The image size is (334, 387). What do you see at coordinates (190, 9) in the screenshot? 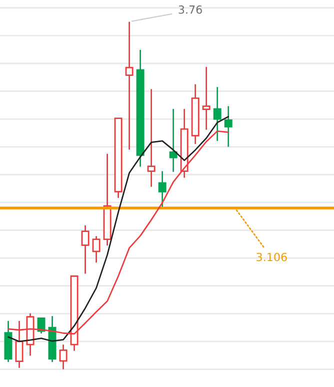
I see `text: 3.76` at bounding box center [190, 9].